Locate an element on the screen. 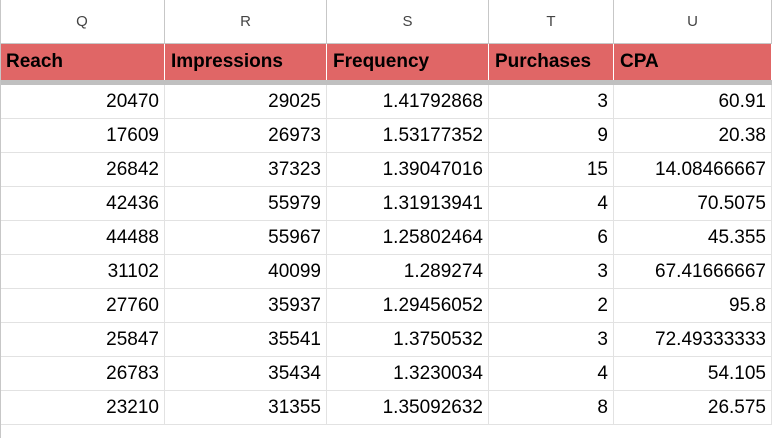 The width and height of the screenshot is (772, 438). cell-frequency: 1.41792868 is located at coordinates (408, 101).